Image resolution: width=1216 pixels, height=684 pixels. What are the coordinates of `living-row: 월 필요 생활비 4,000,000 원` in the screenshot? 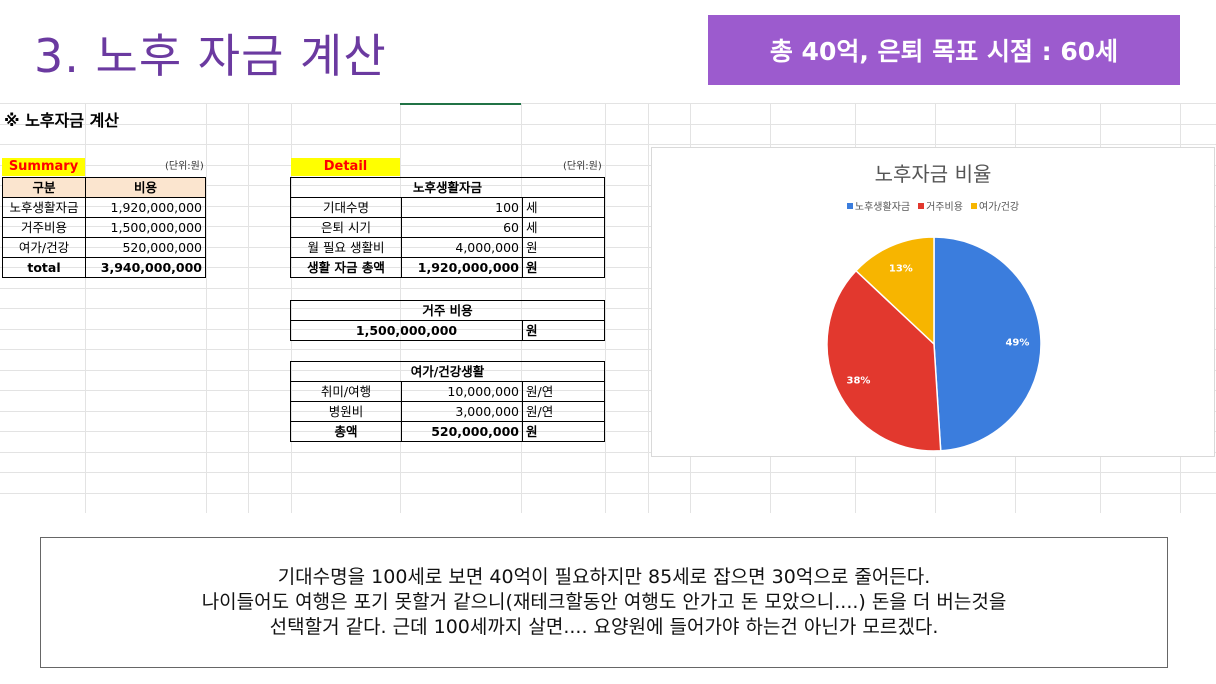 It's located at (447, 247).